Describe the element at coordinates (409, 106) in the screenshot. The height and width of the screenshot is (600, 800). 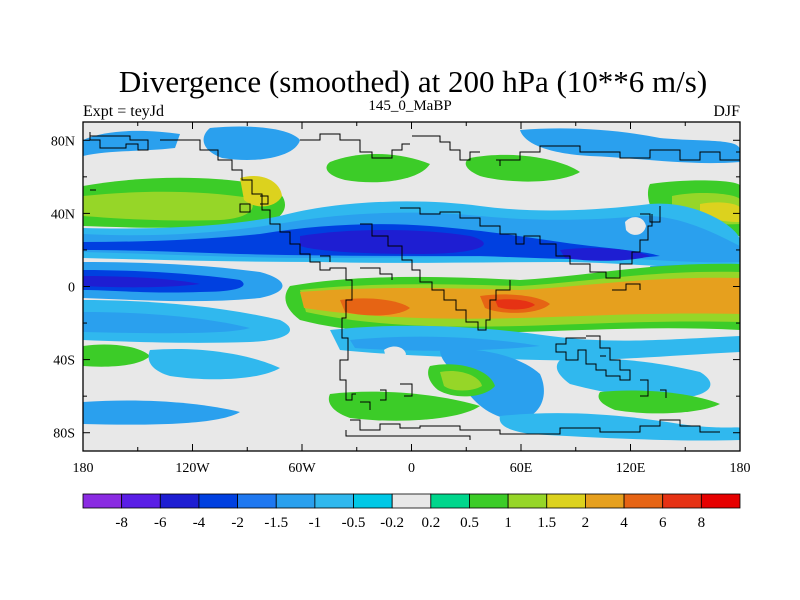
I see `subtitle-center: 145_0_MaBP` at that location.